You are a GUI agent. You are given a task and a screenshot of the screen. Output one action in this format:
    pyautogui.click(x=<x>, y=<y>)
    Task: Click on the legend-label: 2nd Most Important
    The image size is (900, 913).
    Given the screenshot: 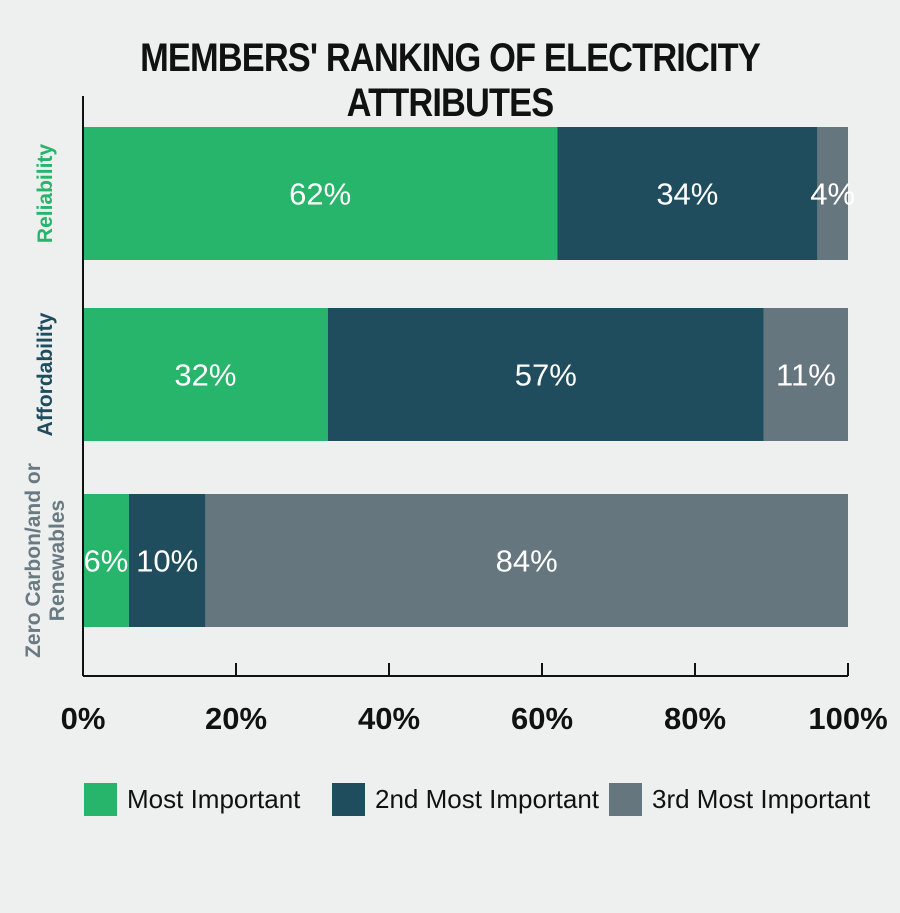 What is the action you would take?
    pyautogui.click(x=487, y=798)
    